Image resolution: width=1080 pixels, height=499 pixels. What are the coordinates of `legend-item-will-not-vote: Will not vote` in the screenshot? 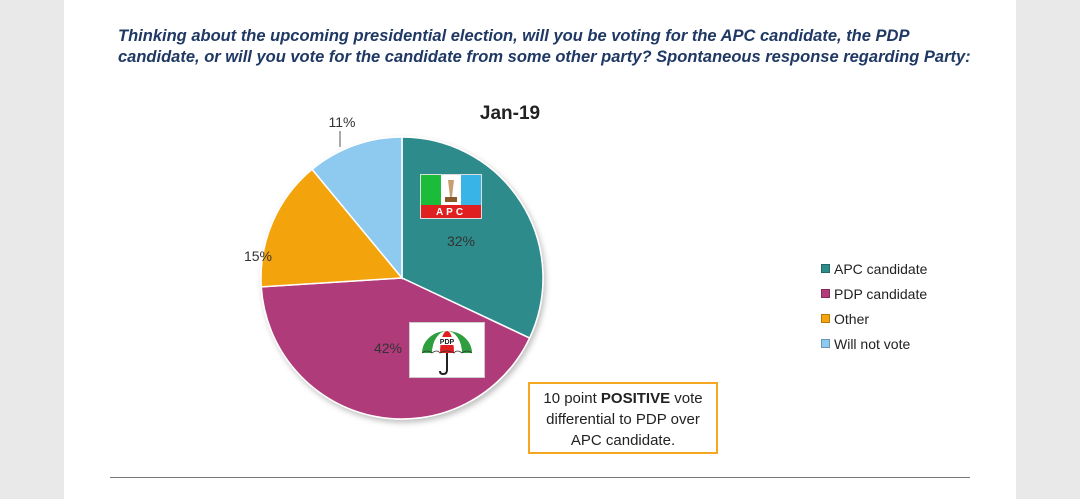 It's located at (874, 343).